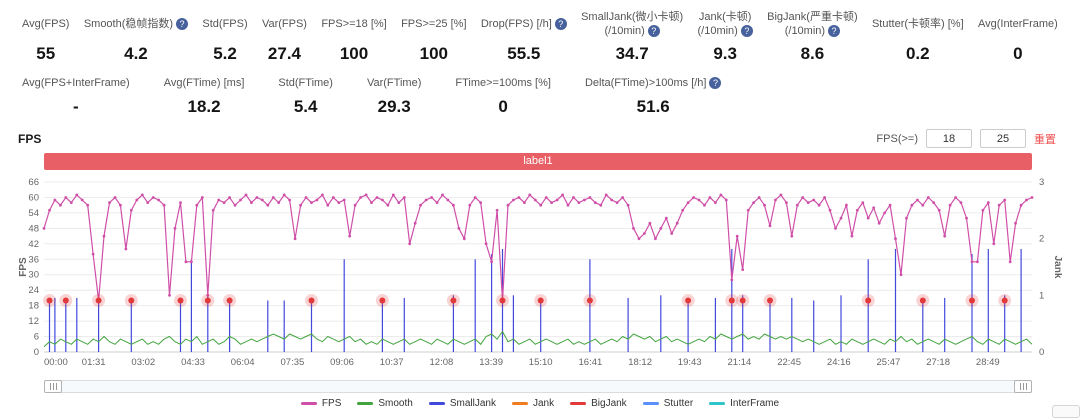 The width and height of the screenshot is (1080, 420). Describe the element at coordinates (917, 53) in the screenshot. I see `metric-value: 0.2` at that location.